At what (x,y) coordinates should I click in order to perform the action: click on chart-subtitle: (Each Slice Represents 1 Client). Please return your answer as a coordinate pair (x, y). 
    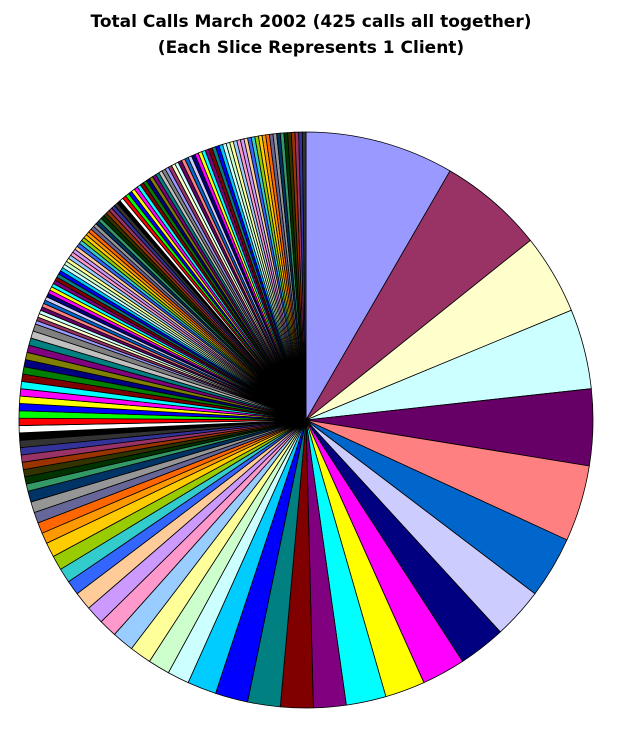
    Looking at the image, I should click on (311, 48).